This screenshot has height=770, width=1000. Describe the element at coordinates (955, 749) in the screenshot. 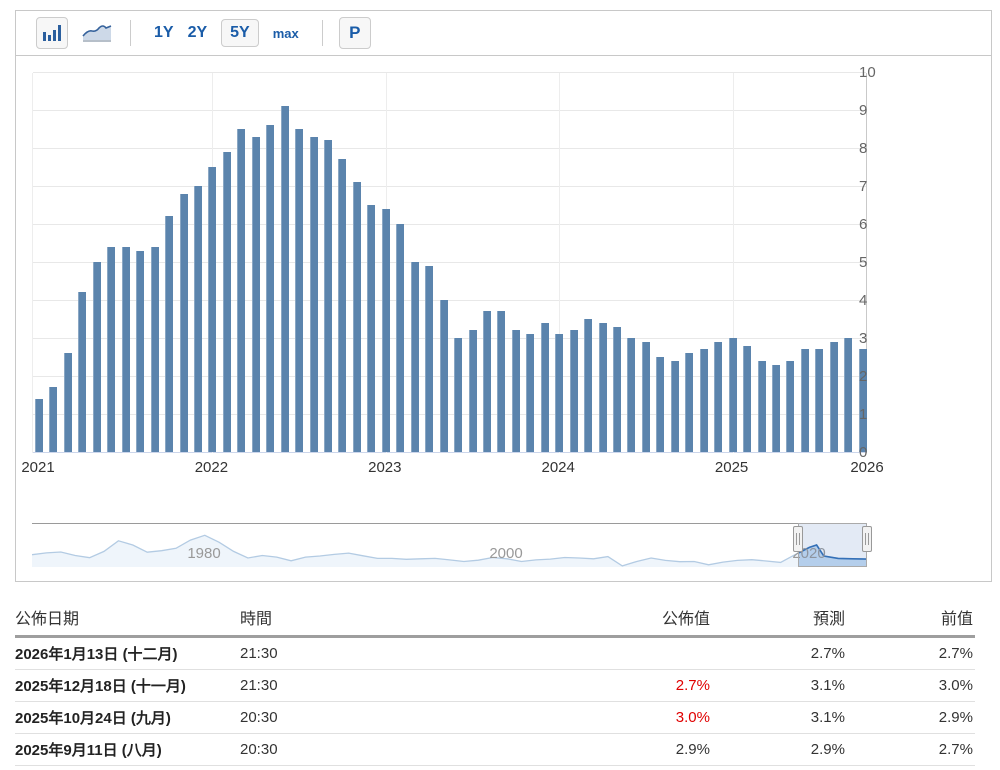

I see `previous-value: 2.7%` at that location.